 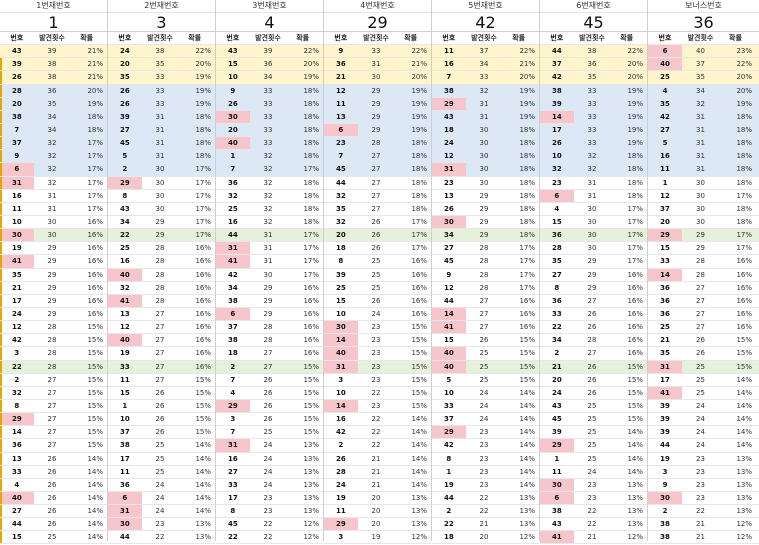 What do you see at coordinates (17, 445) in the screenshot?
I see `cell-number: 36` at bounding box center [17, 445].